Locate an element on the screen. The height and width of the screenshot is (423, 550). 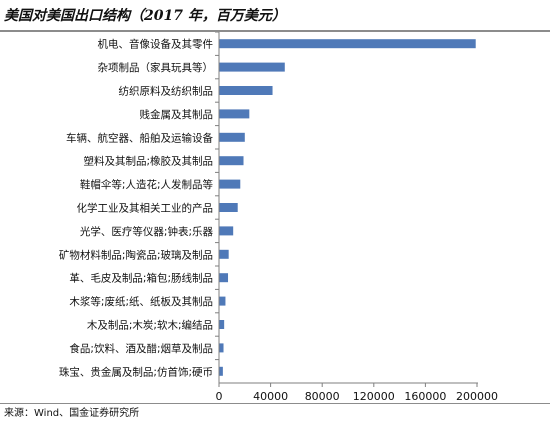
category-label: 鞋帽伞等;人造花;人发制品等 is located at coordinates (147, 184).